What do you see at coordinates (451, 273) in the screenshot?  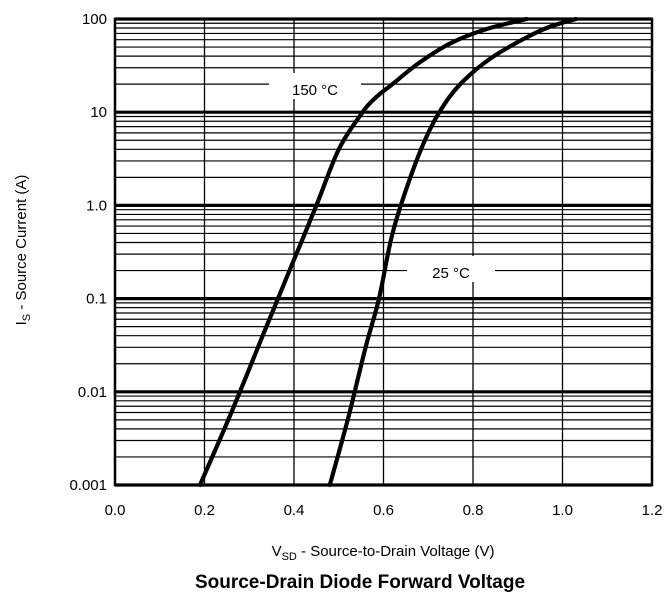 I see `series-annotation: 25 °C` at bounding box center [451, 273].